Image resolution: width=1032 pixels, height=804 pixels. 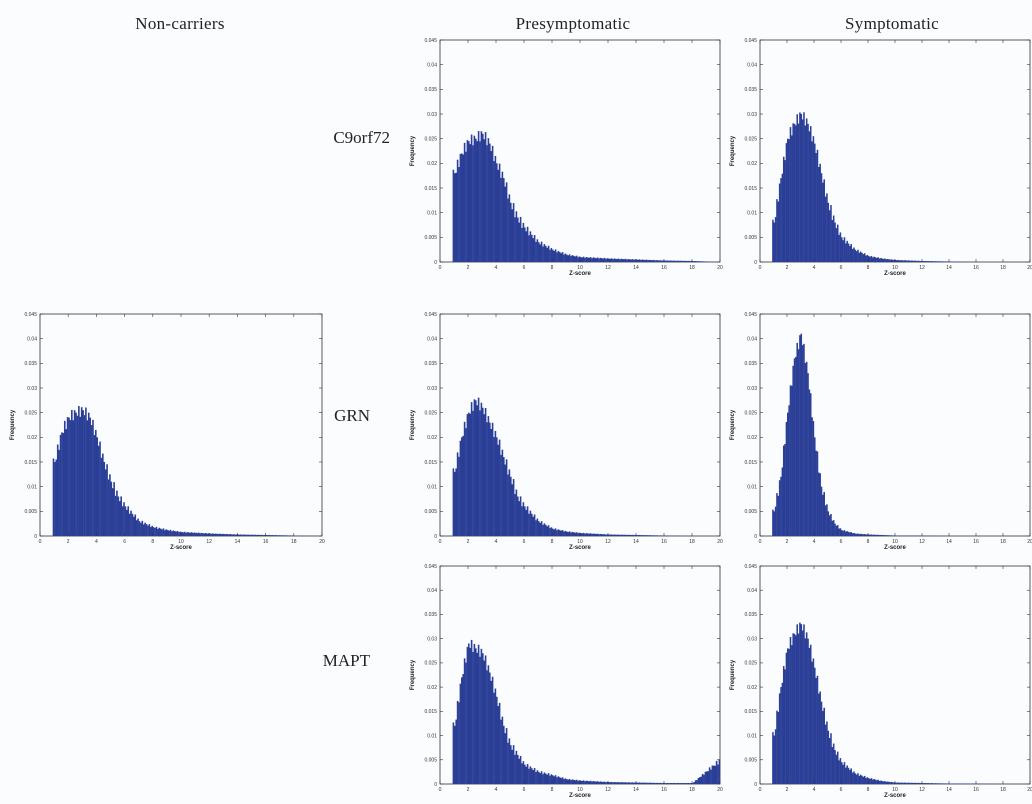 What do you see at coordinates (895, 542) in the screenshot?
I see `x-tick-label: 10` at bounding box center [895, 542].